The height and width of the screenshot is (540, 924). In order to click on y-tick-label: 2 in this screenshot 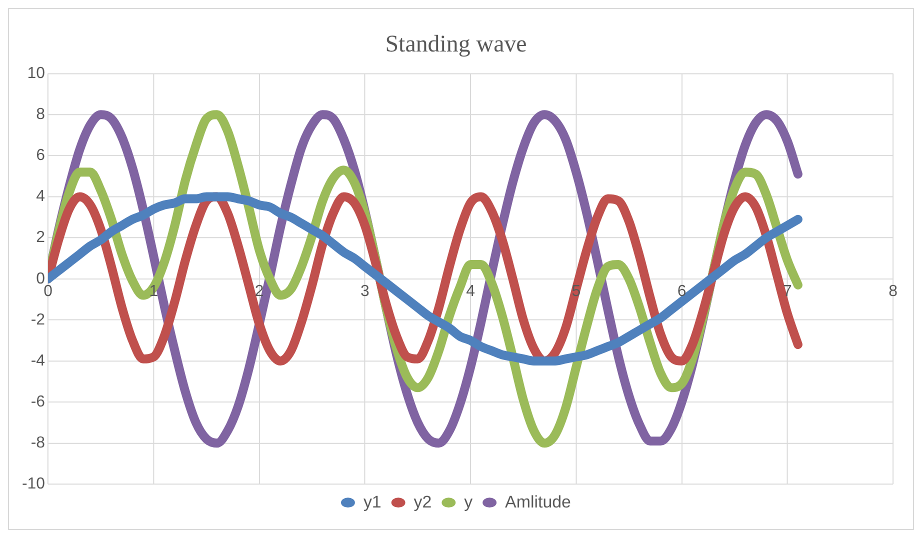, I will do `click(41, 237)`.